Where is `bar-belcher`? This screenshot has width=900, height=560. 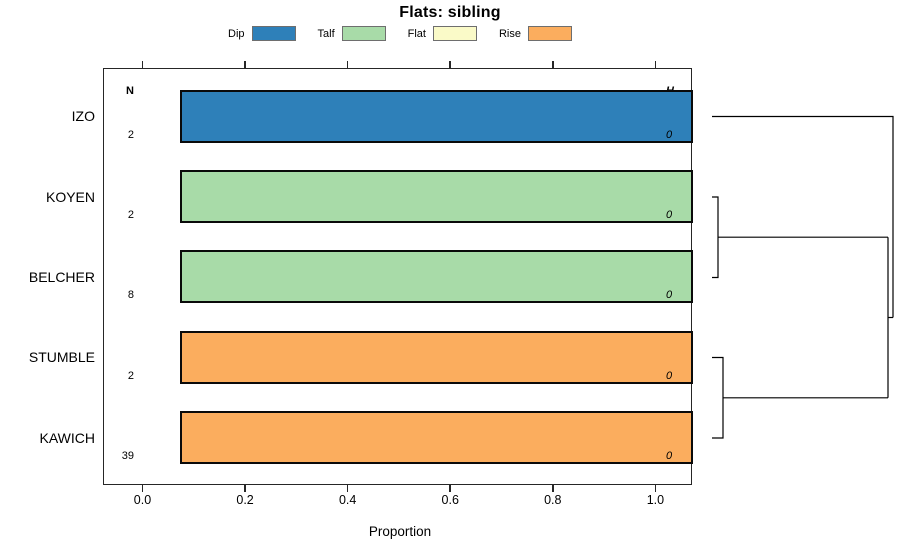 bar-belcher is located at coordinates (436, 276).